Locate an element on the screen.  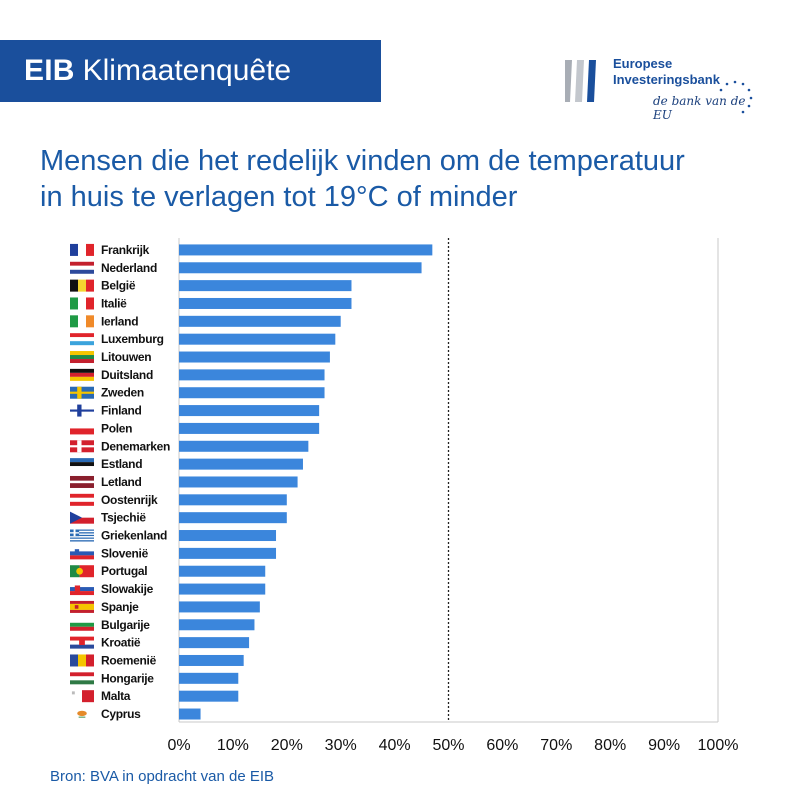
eib-logo-bars-icon is located at coordinates (580, 81).